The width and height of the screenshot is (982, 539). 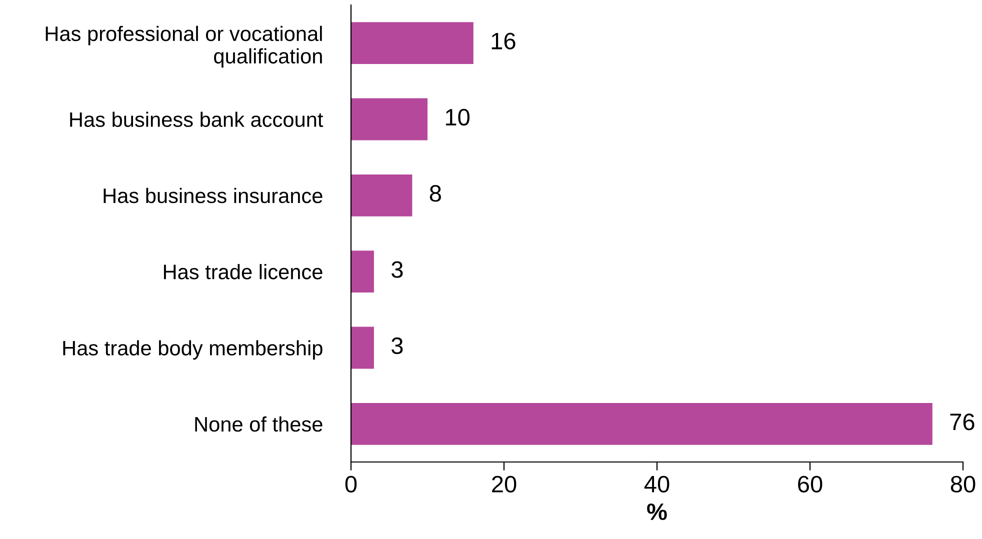 What do you see at coordinates (258, 424) in the screenshot?
I see `y-tick-label: None of these` at bounding box center [258, 424].